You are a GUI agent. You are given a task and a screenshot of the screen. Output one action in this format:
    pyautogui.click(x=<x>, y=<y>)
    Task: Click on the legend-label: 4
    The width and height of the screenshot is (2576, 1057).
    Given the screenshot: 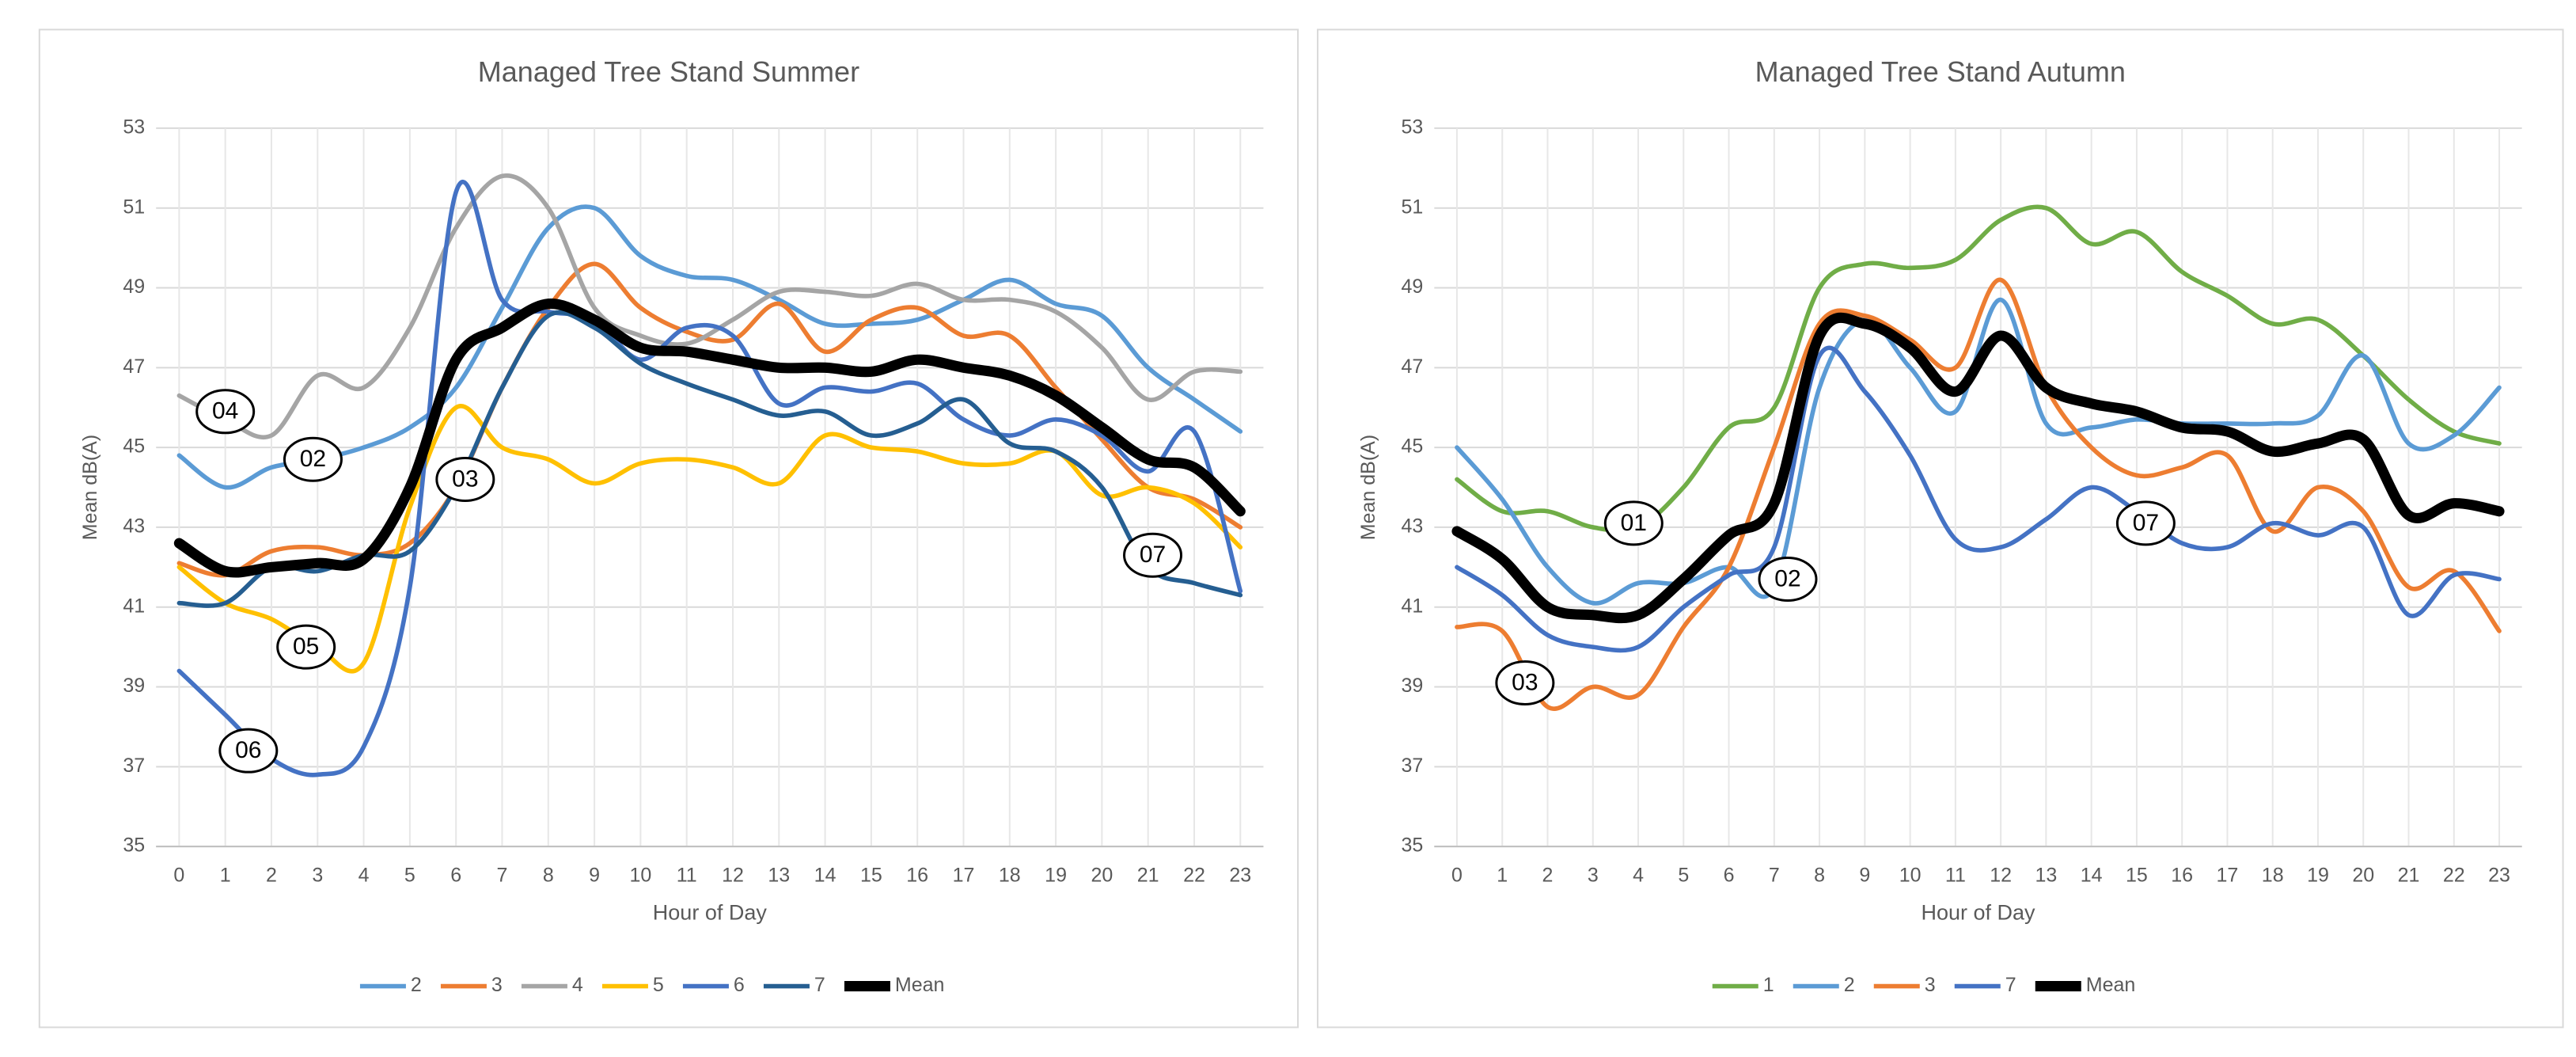 What is the action you would take?
    pyautogui.click(x=577, y=985)
    